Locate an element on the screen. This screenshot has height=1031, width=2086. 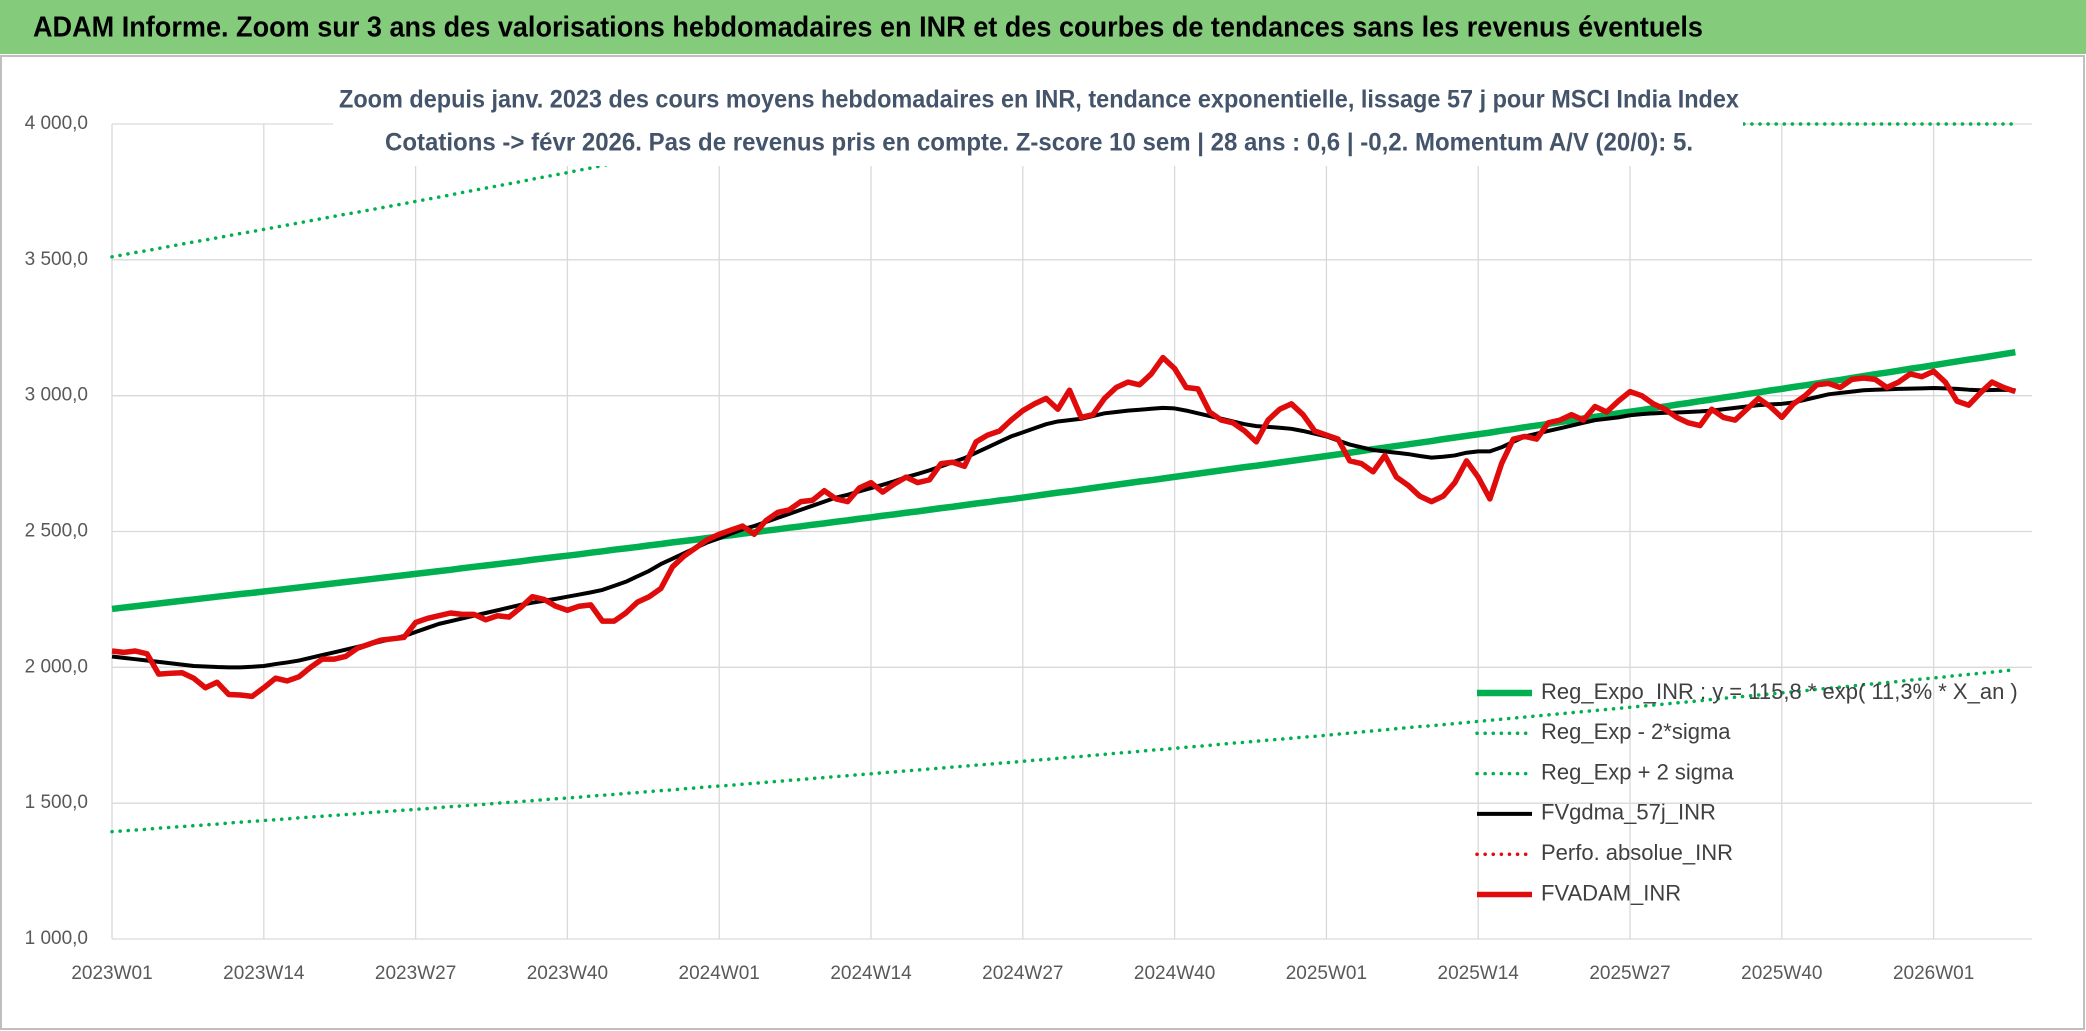
x-tick-label: 2024W14 is located at coordinates (871, 973).